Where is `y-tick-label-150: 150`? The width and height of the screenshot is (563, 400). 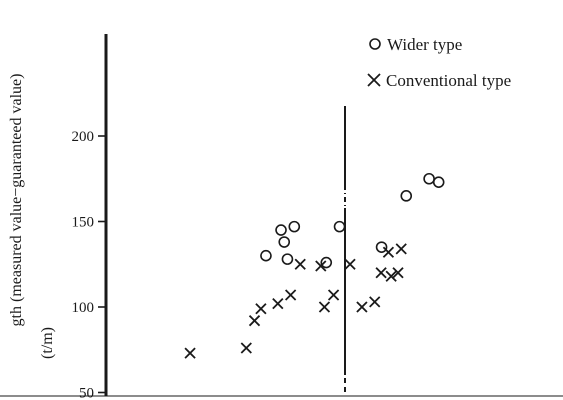 y-tick-label-150: 150 is located at coordinates (83, 223).